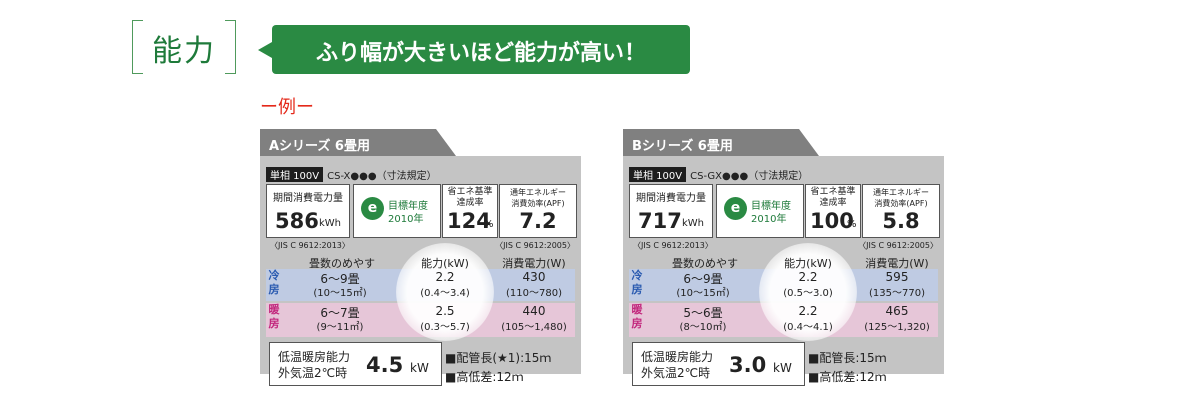 This screenshot has height=401, width=1200. I want to click on cool-power-range: (135～770), so click(897, 293).